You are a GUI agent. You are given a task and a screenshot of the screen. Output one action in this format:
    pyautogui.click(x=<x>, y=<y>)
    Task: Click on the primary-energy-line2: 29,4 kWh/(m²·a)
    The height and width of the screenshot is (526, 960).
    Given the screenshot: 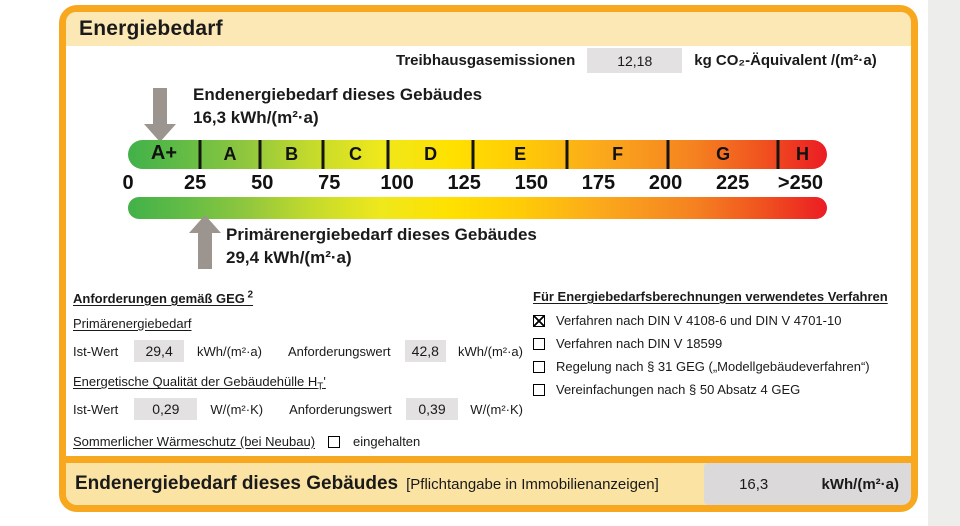 What is the action you would take?
    pyautogui.click(x=289, y=257)
    